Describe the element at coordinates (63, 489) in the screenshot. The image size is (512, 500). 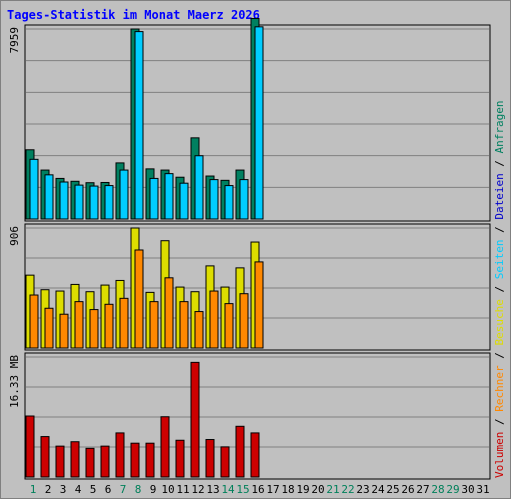
I see `x-tick-label-day-3: 3` at that location.